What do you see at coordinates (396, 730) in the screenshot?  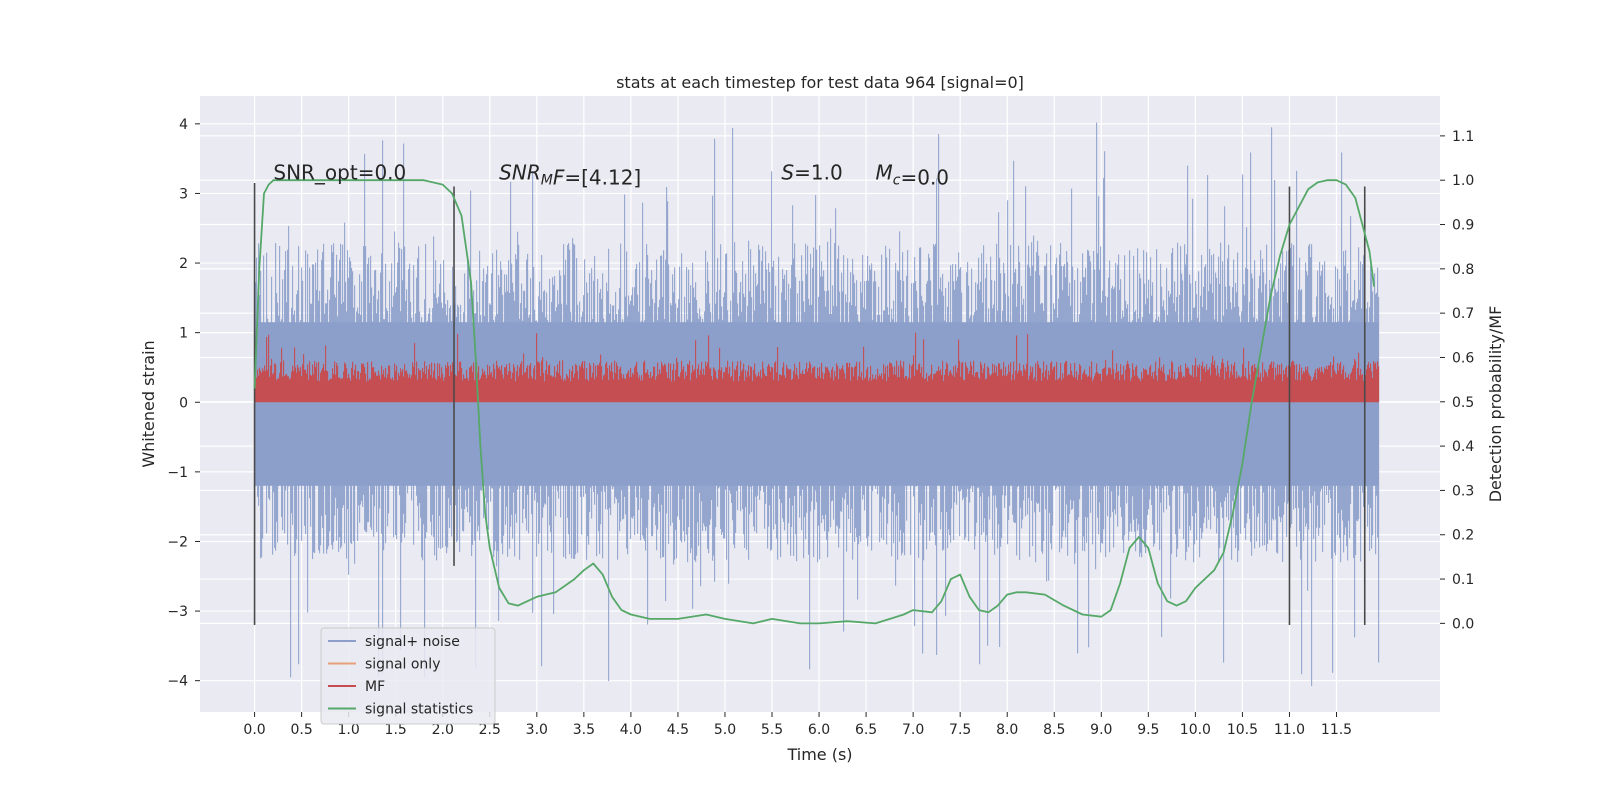 I see `x-tick-label: 1.5` at bounding box center [396, 730].